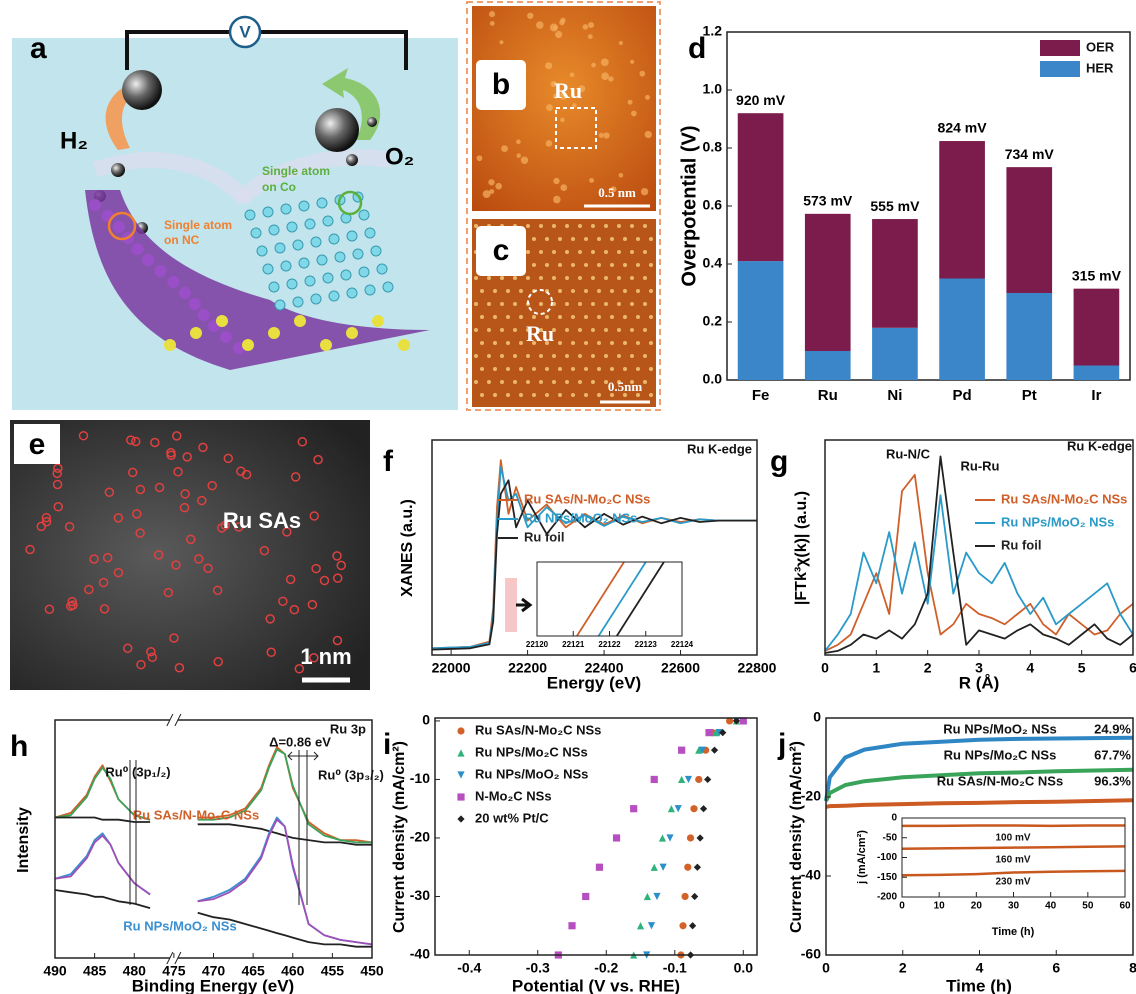 The height and width of the screenshot is (994, 1136). I want to click on x-tick-label: Pt, so click(1029, 395).